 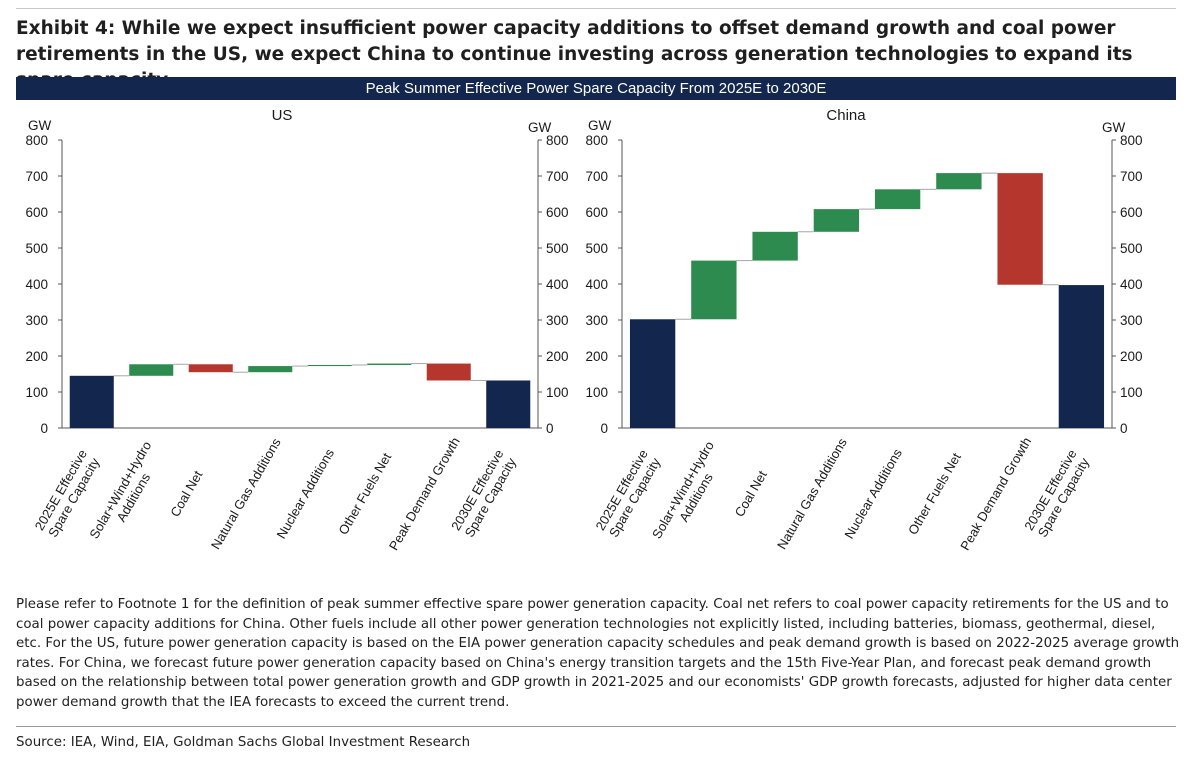 I want to click on chart-0-y-unit-left: GW, so click(x=40, y=125).